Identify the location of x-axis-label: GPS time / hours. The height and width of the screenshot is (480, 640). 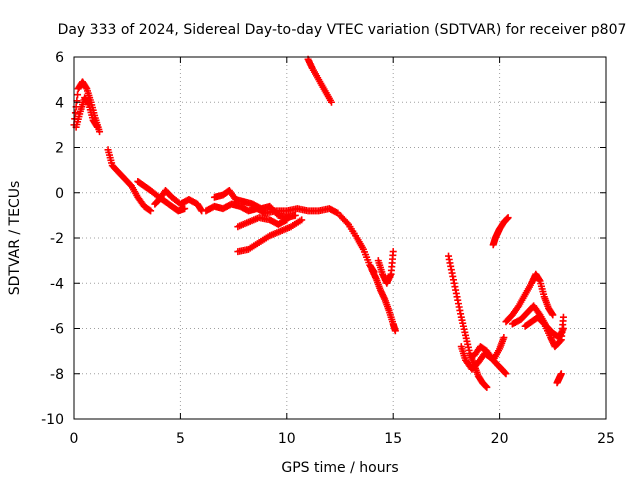
(339, 468).